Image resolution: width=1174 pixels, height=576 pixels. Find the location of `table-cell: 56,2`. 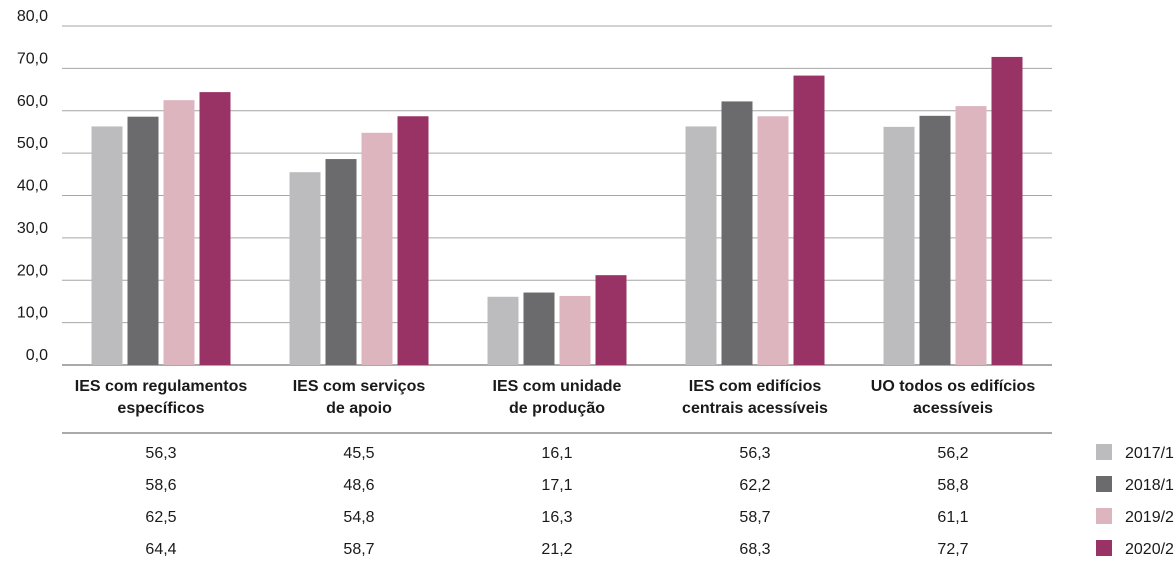

table-cell: 56,2 is located at coordinates (952, 453).